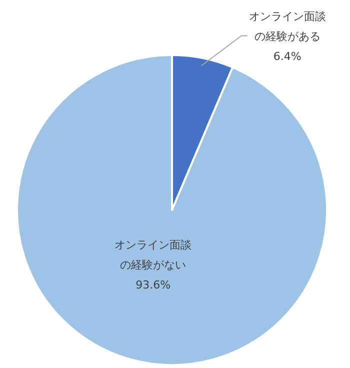 This screenshot has height=368, width=350. I want to click on data-label: 93.6%, so click(153, 285).